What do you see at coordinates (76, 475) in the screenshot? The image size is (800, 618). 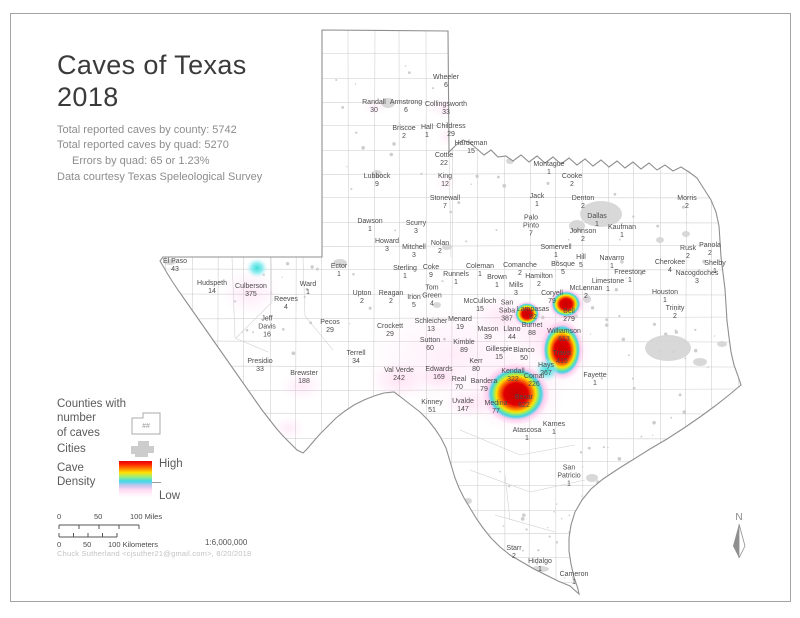 I see `legend-density-label: Cave Density` at bounding box center [76, 475].